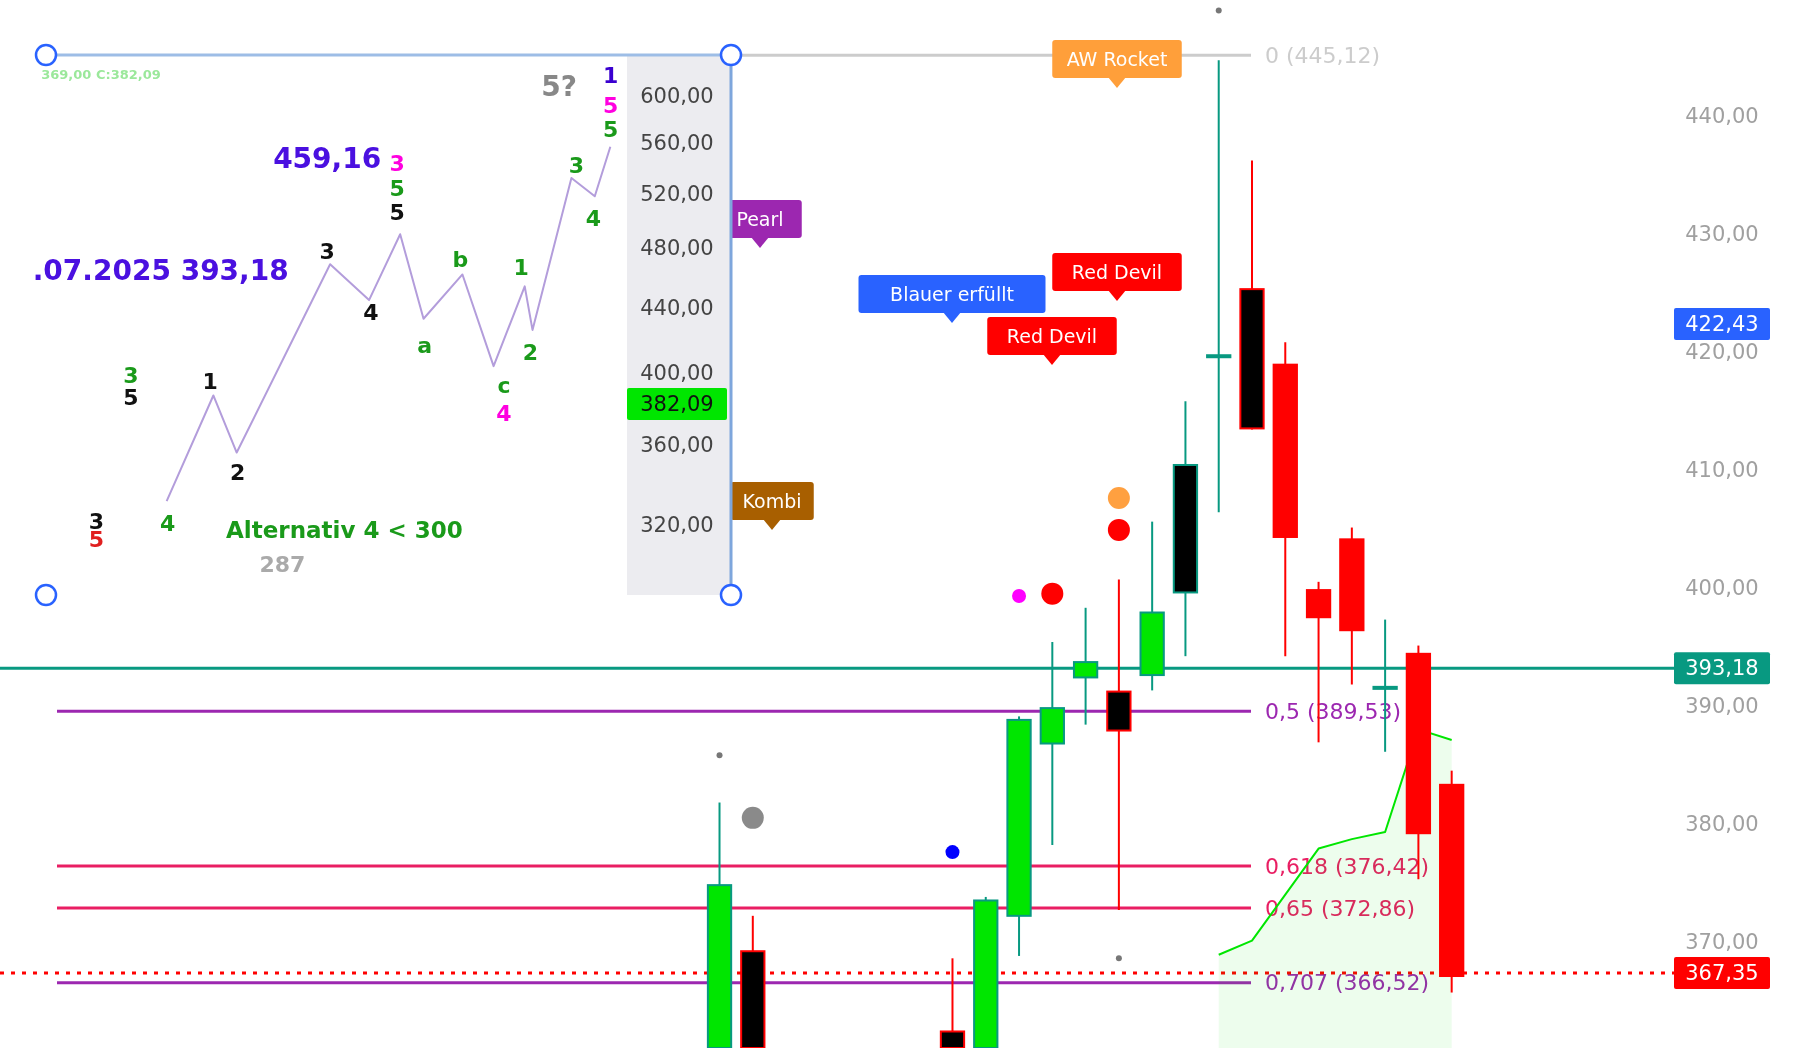 This screenshot has height=1048, width=1800. Describe the element at coordinates (1722, 668) in the screenshot. I see `ref-line-label: 393,18` at that location.